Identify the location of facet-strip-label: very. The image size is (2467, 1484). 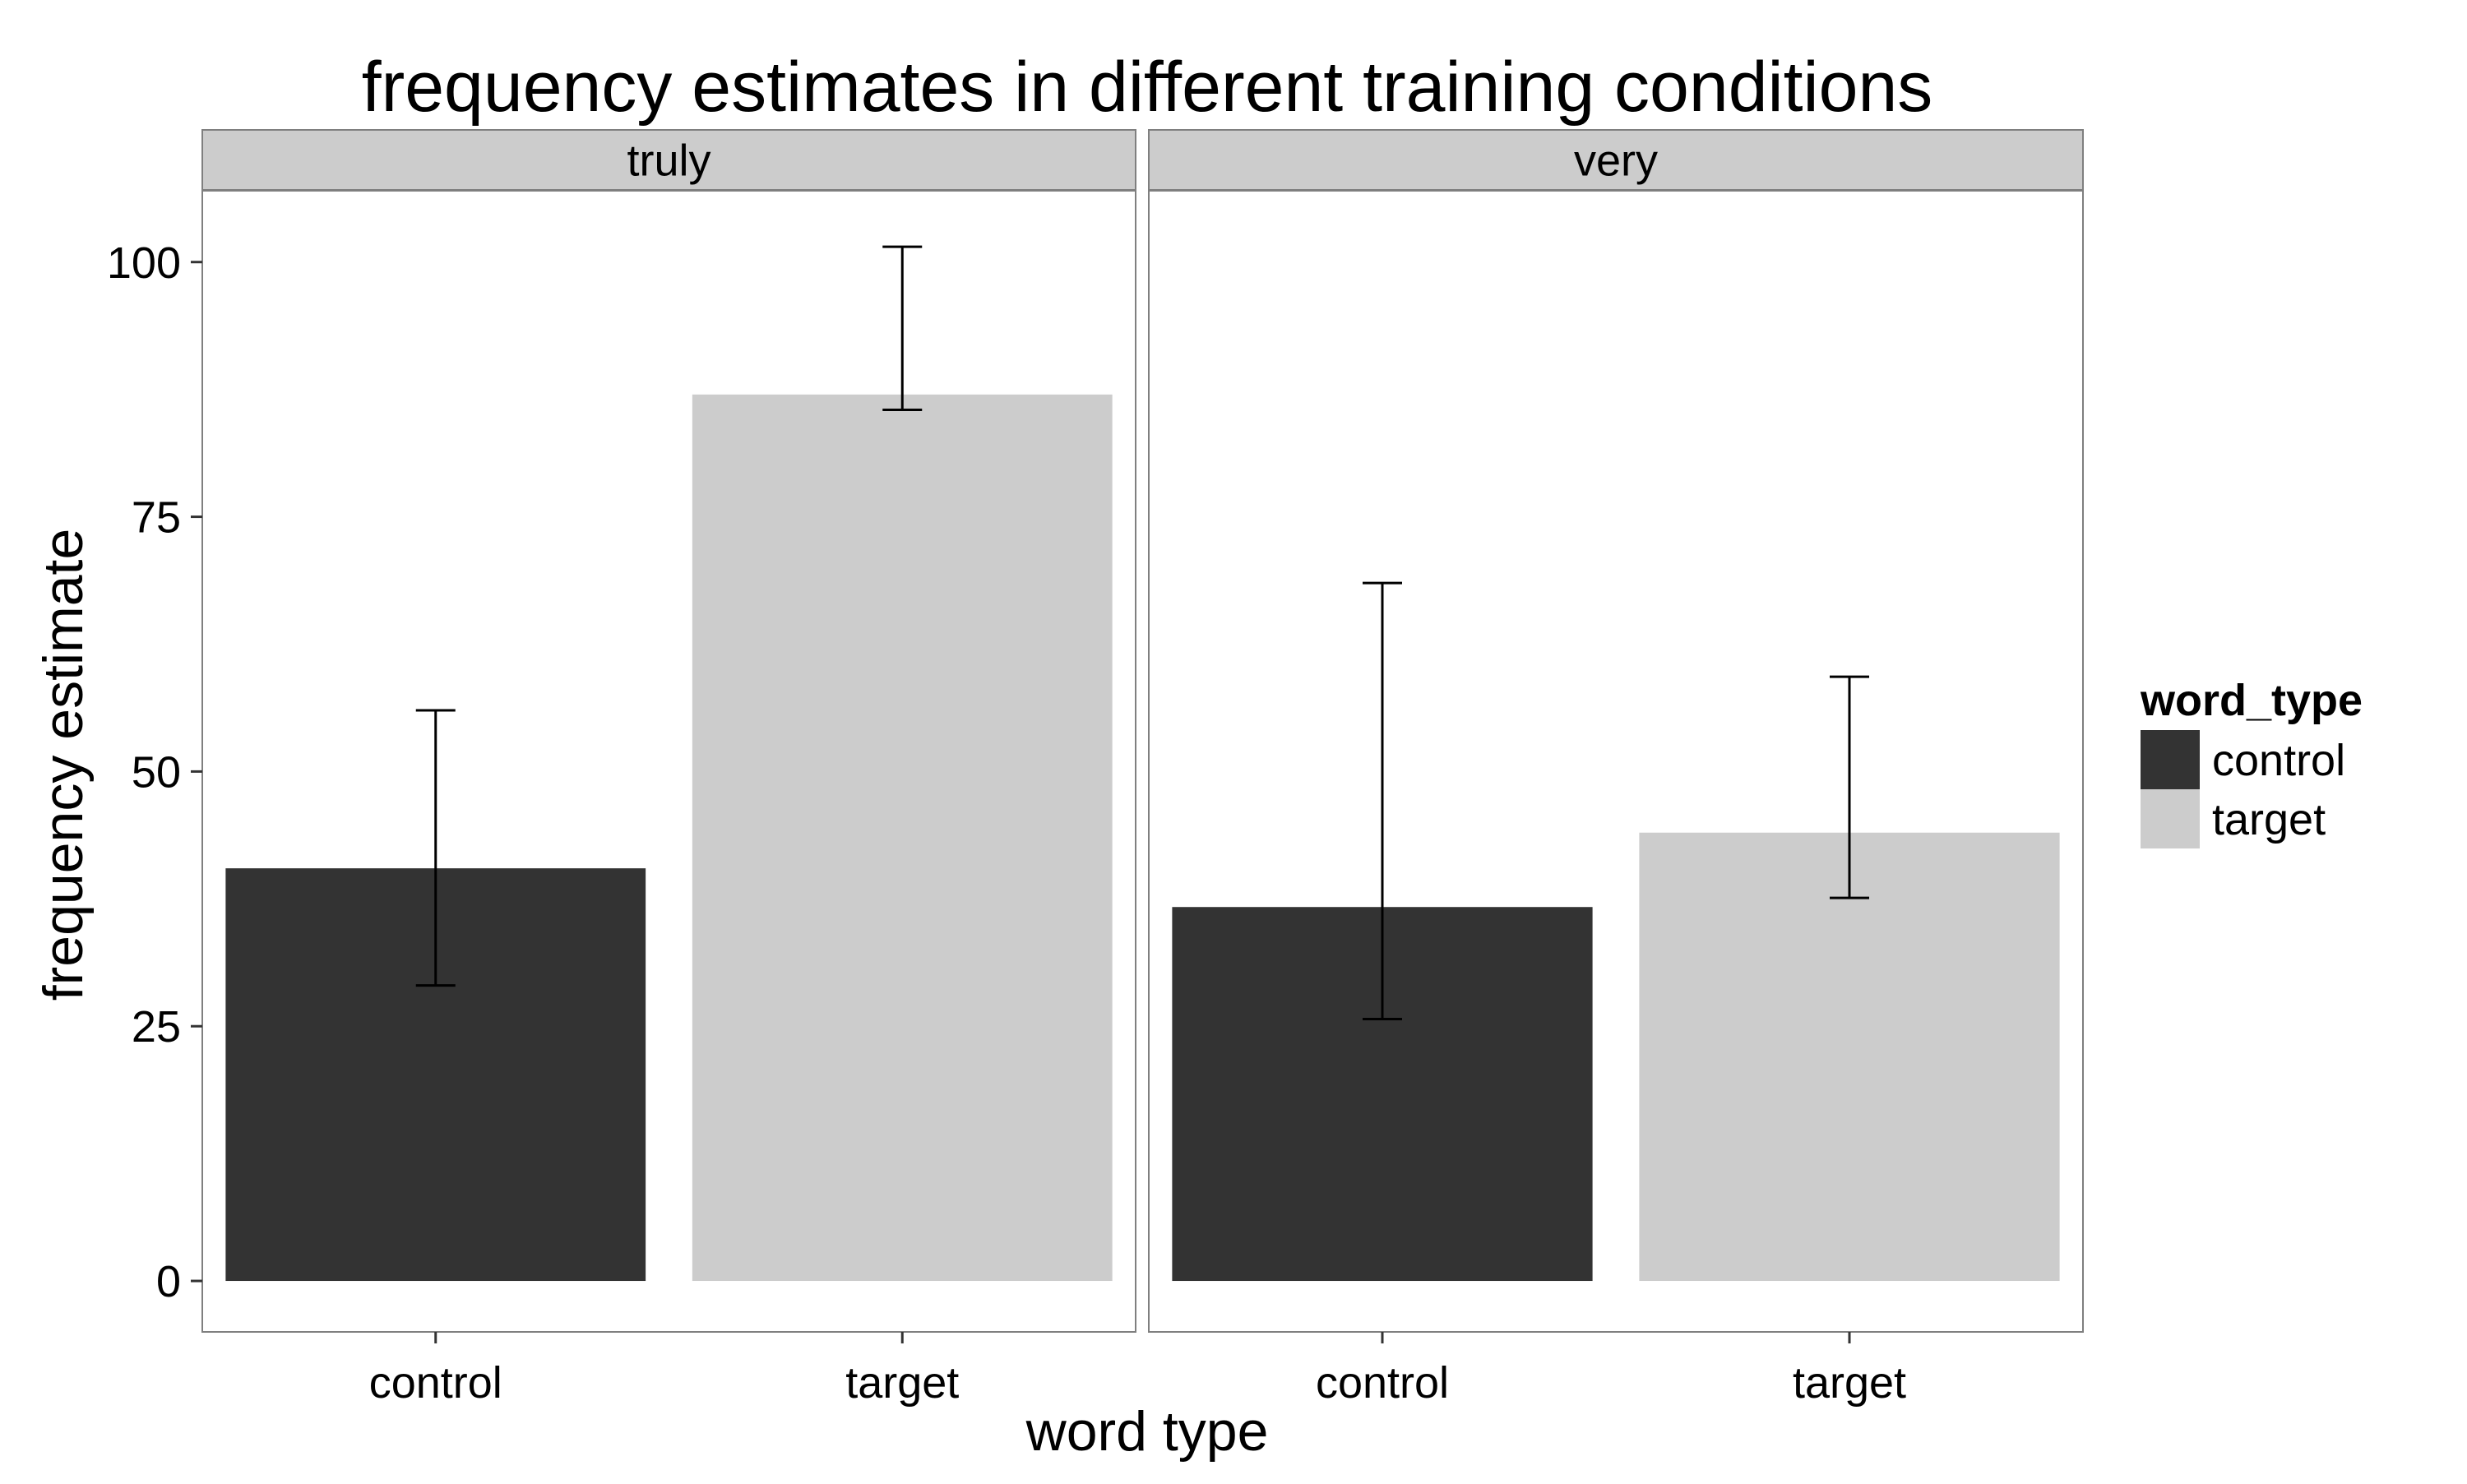
(1616, 161).